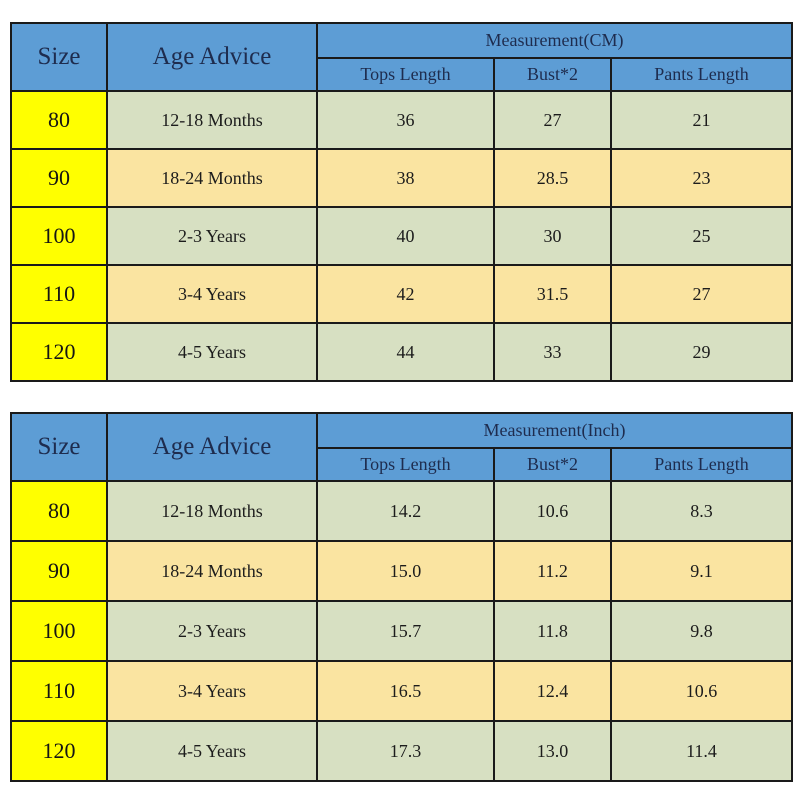  I want to click on bust-value: 10.6, so click(552, 511).